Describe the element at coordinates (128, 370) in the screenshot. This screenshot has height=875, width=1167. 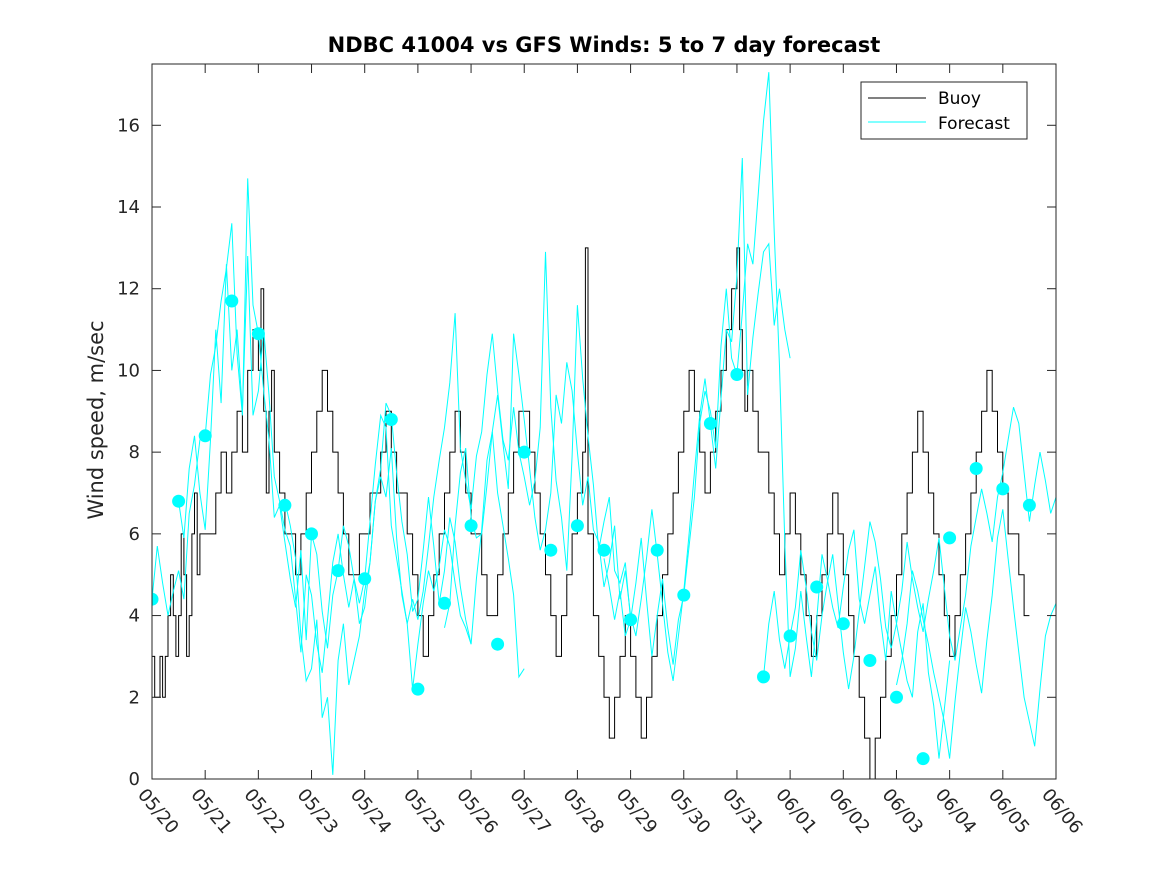
I see `y-tick-label: 10` at that location.